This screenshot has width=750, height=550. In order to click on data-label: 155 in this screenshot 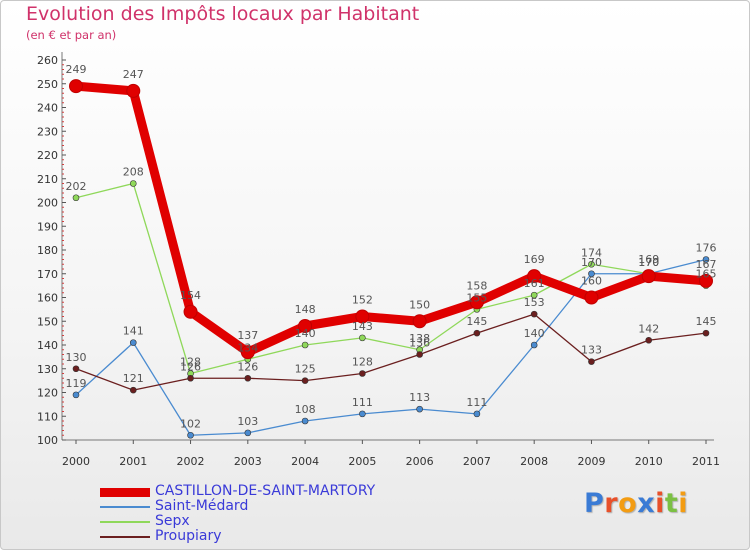, I will do `click(476, 297)`.